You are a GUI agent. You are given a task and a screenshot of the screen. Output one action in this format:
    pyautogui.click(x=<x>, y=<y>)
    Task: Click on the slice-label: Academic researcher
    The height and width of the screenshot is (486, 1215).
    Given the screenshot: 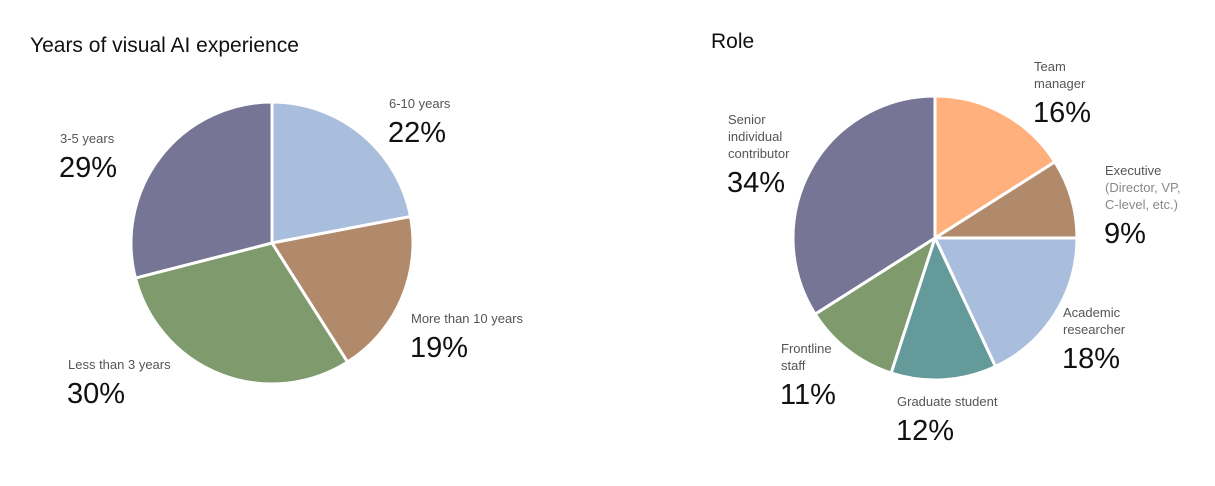 What is the action you would take?
    pyautogui.click(x=1094, y=321)
    